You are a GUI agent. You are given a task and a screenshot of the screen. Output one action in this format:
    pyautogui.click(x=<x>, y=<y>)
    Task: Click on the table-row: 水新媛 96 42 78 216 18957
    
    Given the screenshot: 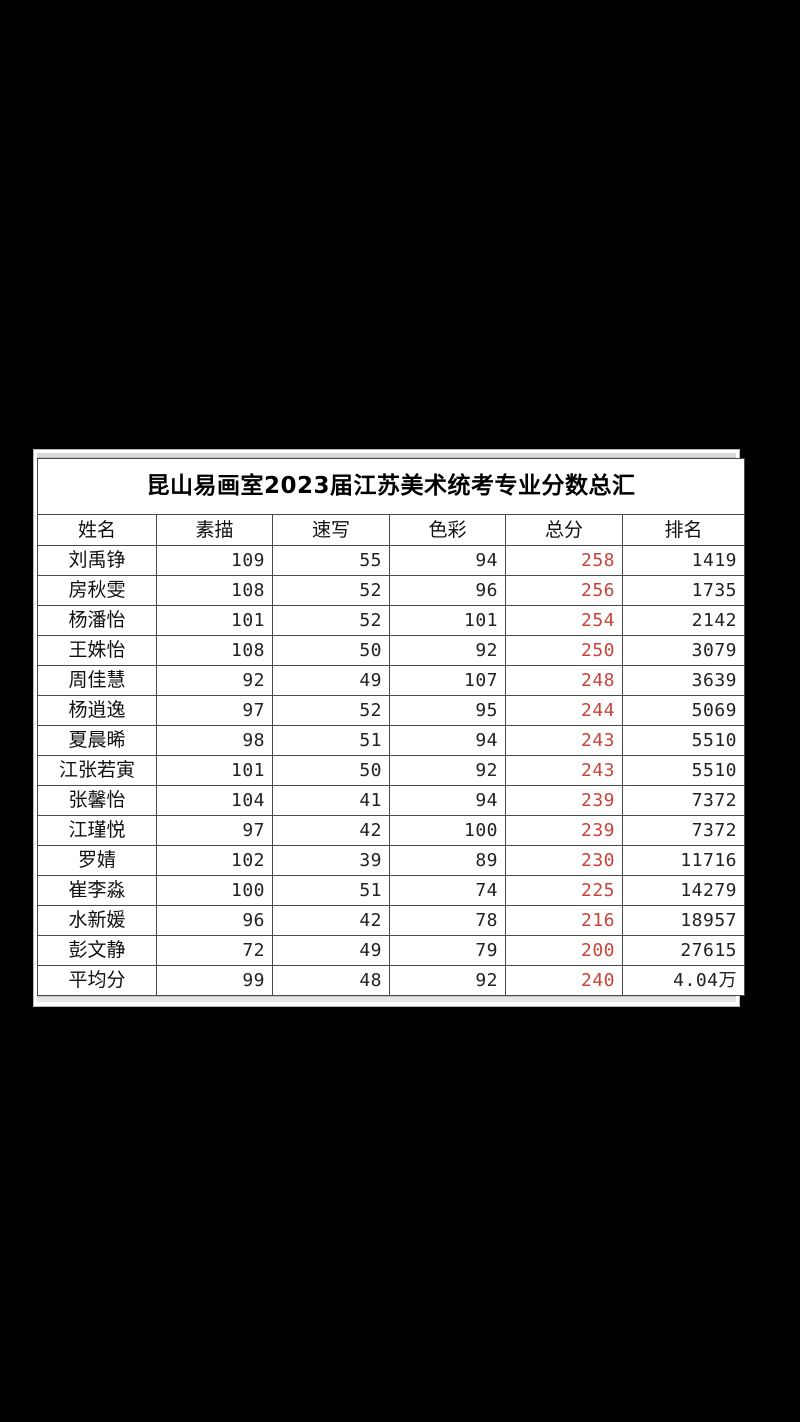 What is the action you would take?
    pyautogui.click(x=391, y=920)
    